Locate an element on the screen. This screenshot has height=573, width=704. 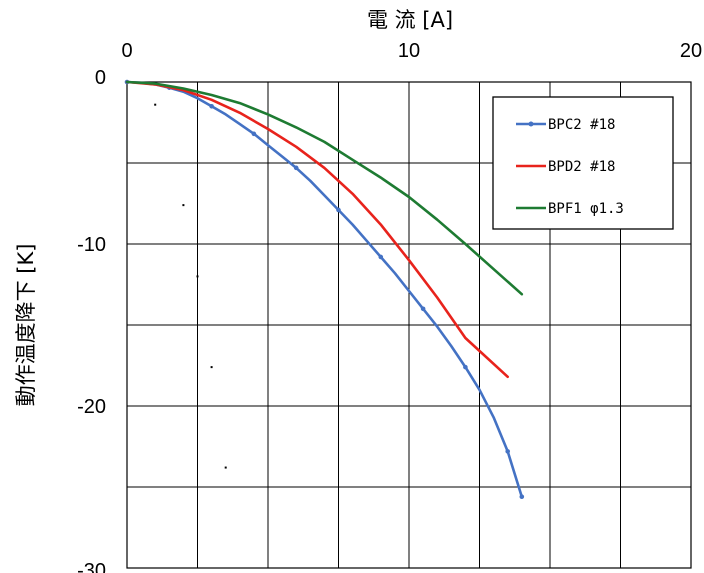
legend: BPC2 #18 BPD2 #18 BPF1 φ1.3 is located at coordinates (583, 163).